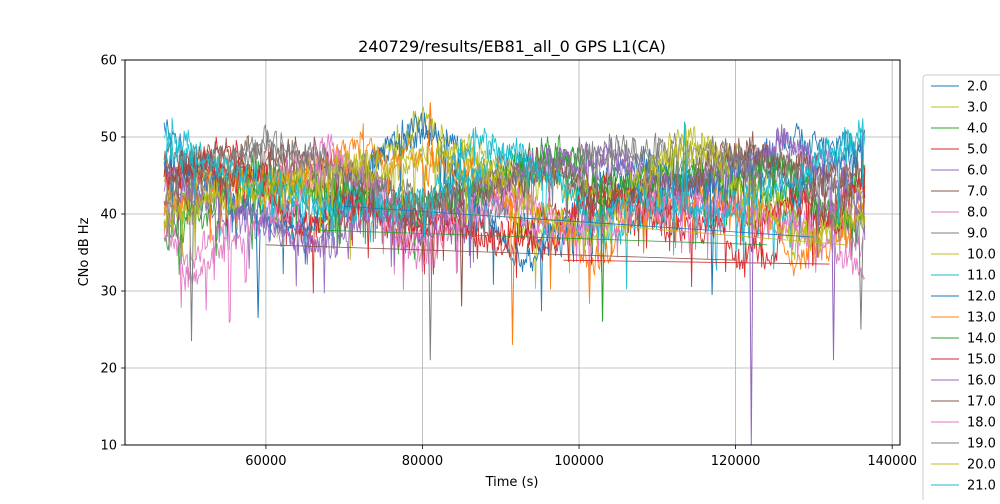 This screenshot has height=504, width=1000. I want to click on legend-label: 4.0, so click(977, 129).